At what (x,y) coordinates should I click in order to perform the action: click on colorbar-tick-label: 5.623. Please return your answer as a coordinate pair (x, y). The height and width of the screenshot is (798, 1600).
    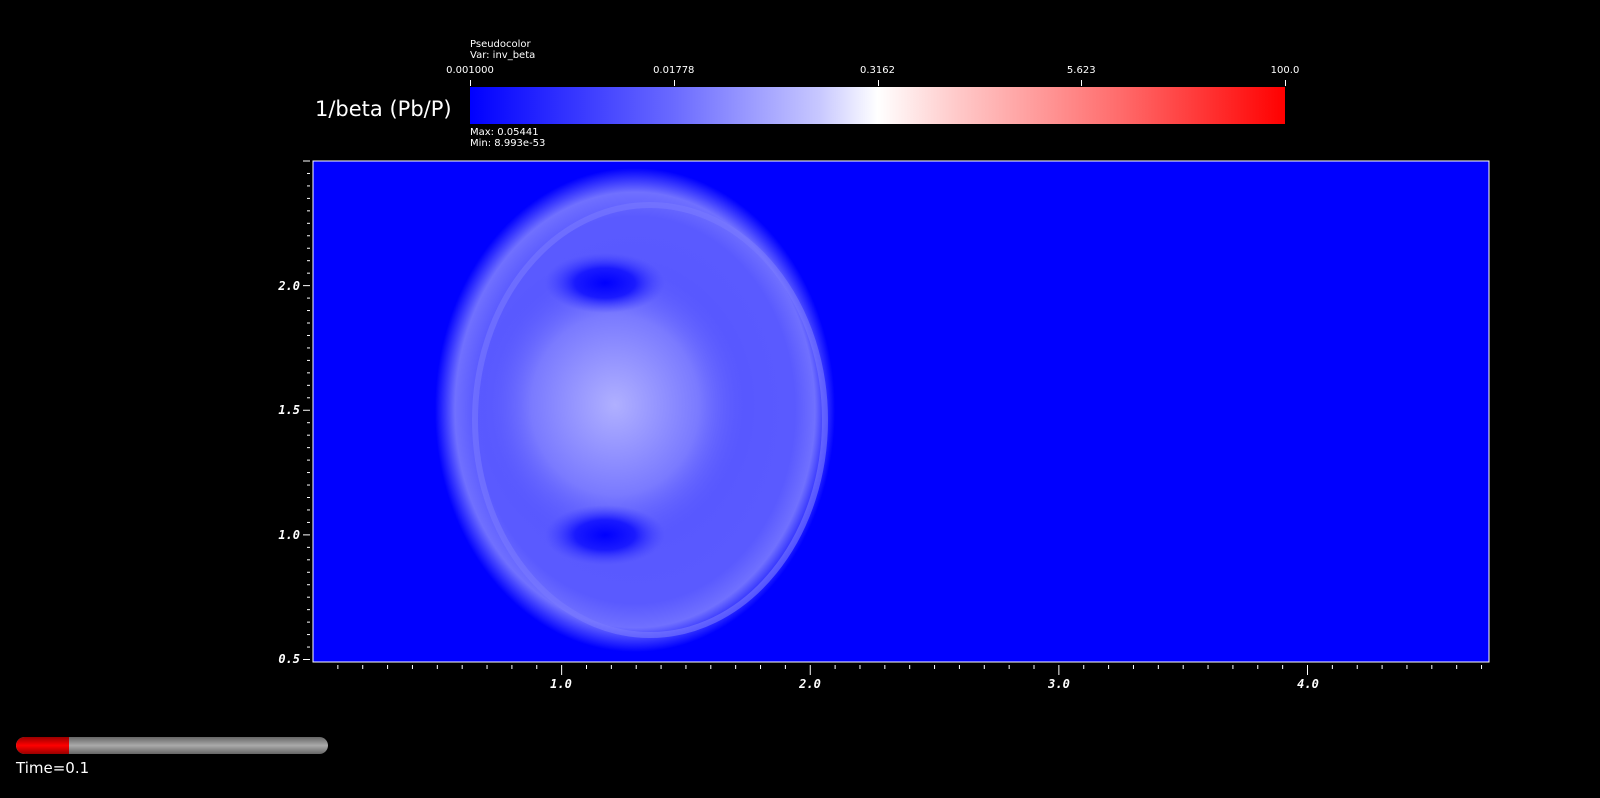
    Looking at the image, I should click on (1081, 70).